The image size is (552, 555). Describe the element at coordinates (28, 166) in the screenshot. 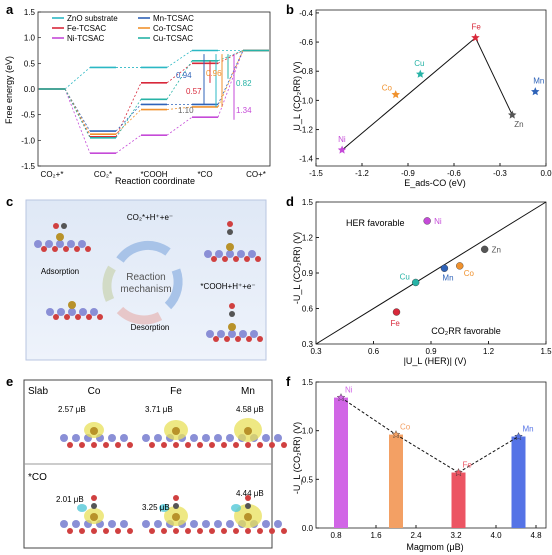

I see `y-tick-label: -1.5` at that location.